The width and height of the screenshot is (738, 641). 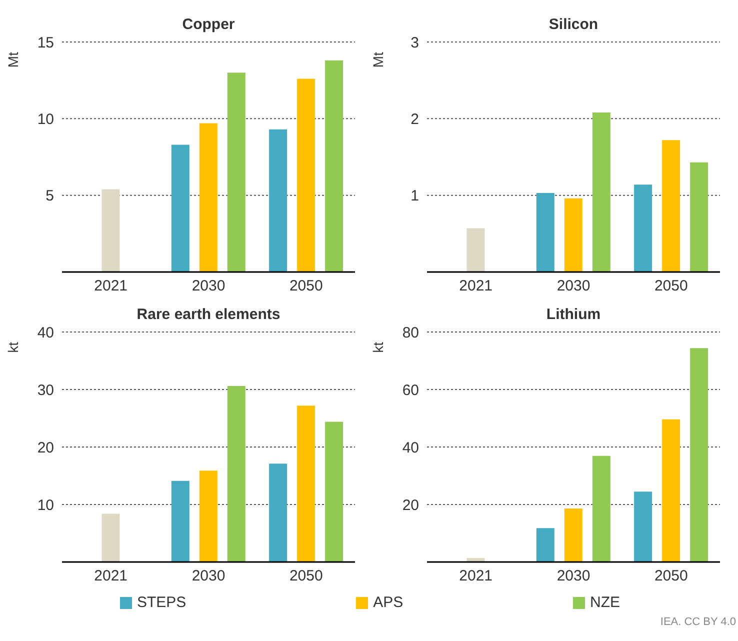 I want to click on y-tick-label: 3, so click(x=414, y=43).